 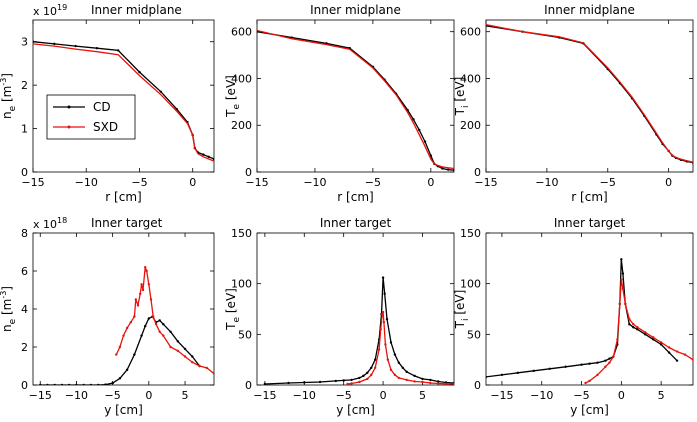 What do you see at coordinates (185, 395) in the screenshot?
I see `x-tick-label: 5` at bounding box center [185, 395].